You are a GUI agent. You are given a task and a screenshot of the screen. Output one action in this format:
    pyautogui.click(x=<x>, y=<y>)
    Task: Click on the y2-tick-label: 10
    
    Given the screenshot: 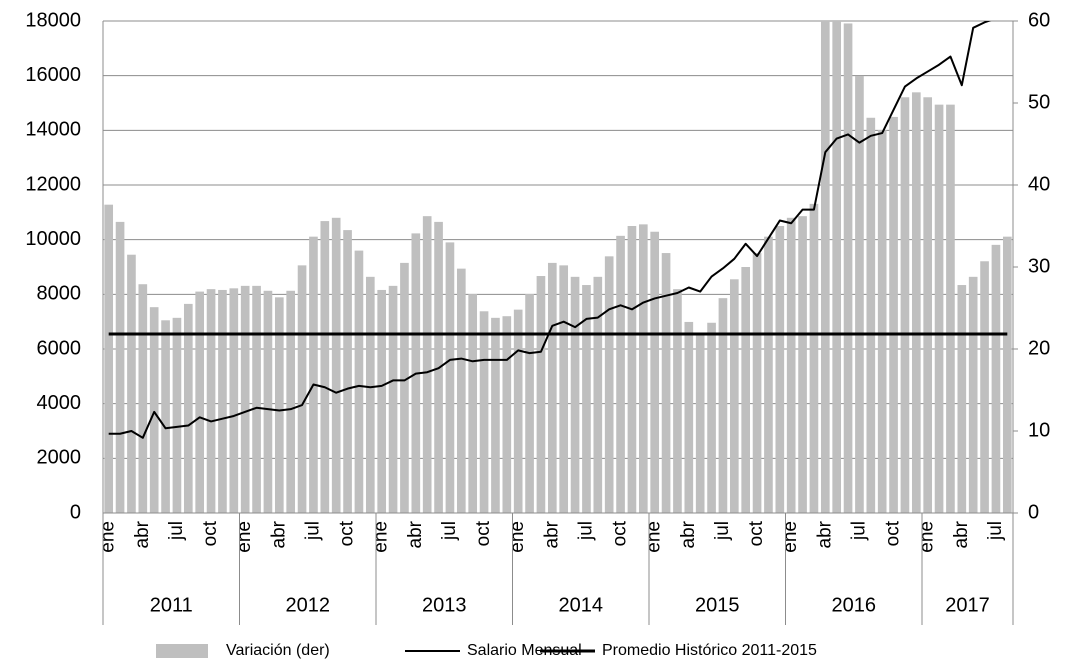 What is the action you would take?
    pyautogui.click(x=1039, y=430)
    